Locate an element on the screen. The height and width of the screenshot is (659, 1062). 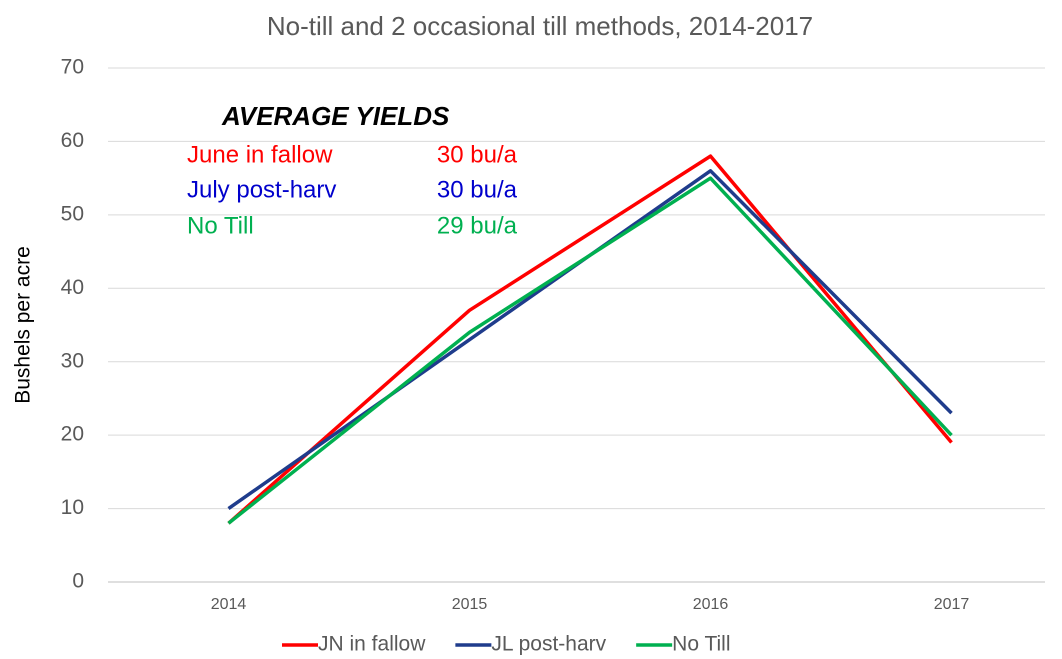
x-tick-label: 2015 is located at coordinates (470, 604).